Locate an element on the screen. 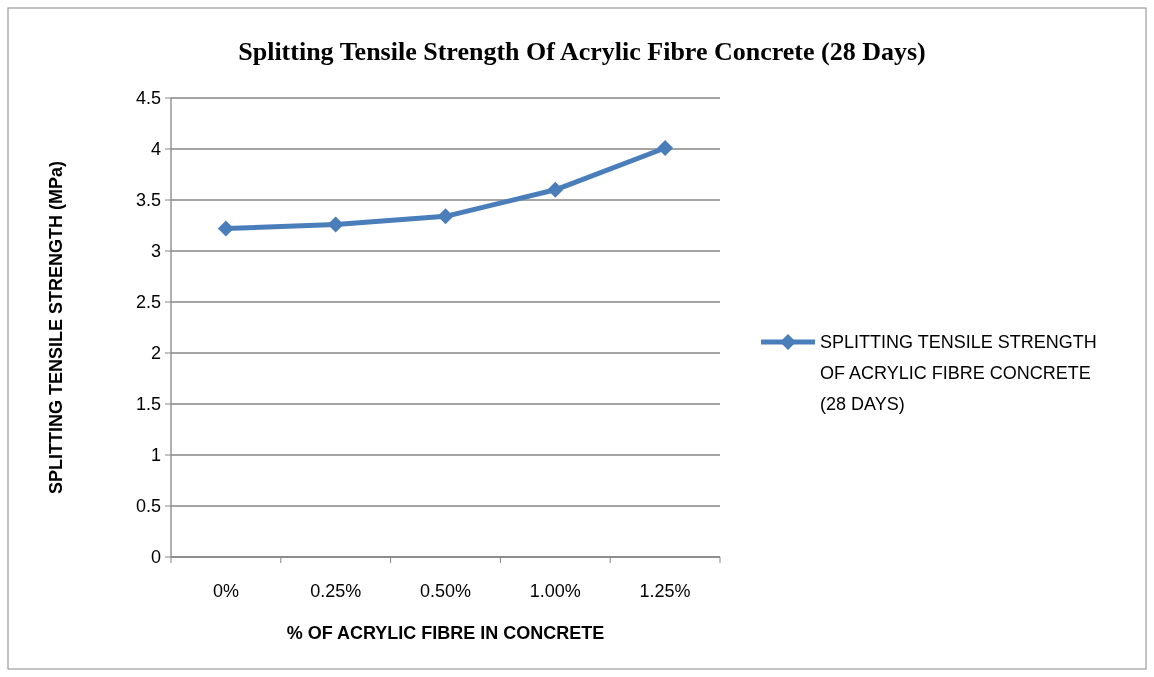 This screenshot has width=1154, height=677. y-tick-label: 0.5 is located at coordinates (148, 506).